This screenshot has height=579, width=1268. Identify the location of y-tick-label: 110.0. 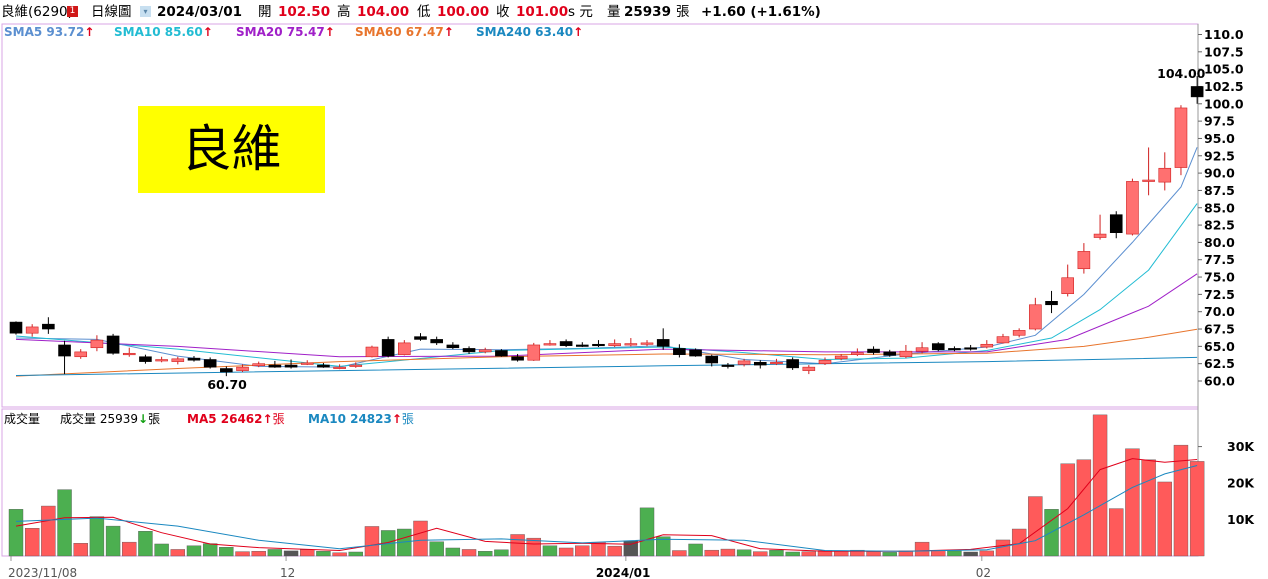
(1224, 34).